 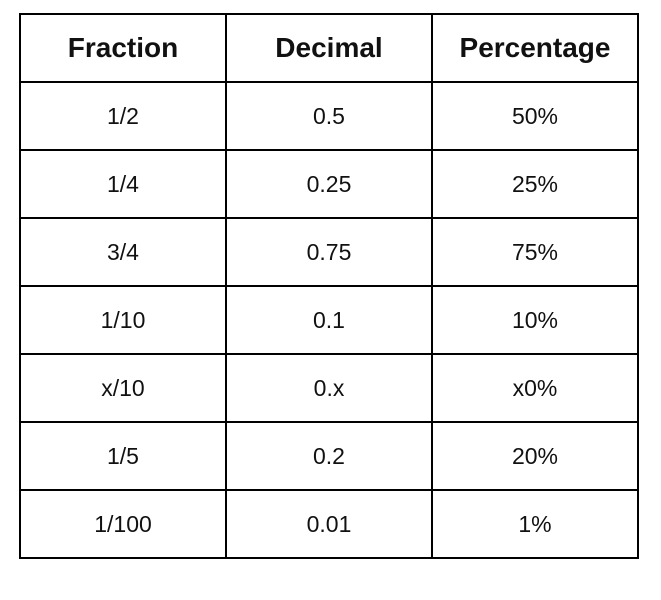 I want to click on table-cell: 1%, so click(x=535, y=524).